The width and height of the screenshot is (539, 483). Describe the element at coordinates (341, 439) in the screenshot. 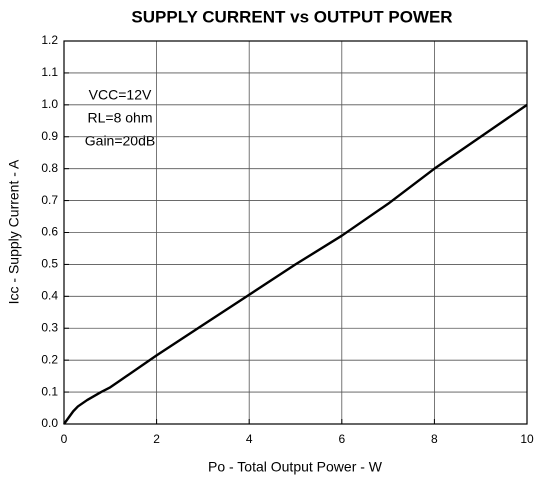

I see `x-tick-label: 6` at that location.